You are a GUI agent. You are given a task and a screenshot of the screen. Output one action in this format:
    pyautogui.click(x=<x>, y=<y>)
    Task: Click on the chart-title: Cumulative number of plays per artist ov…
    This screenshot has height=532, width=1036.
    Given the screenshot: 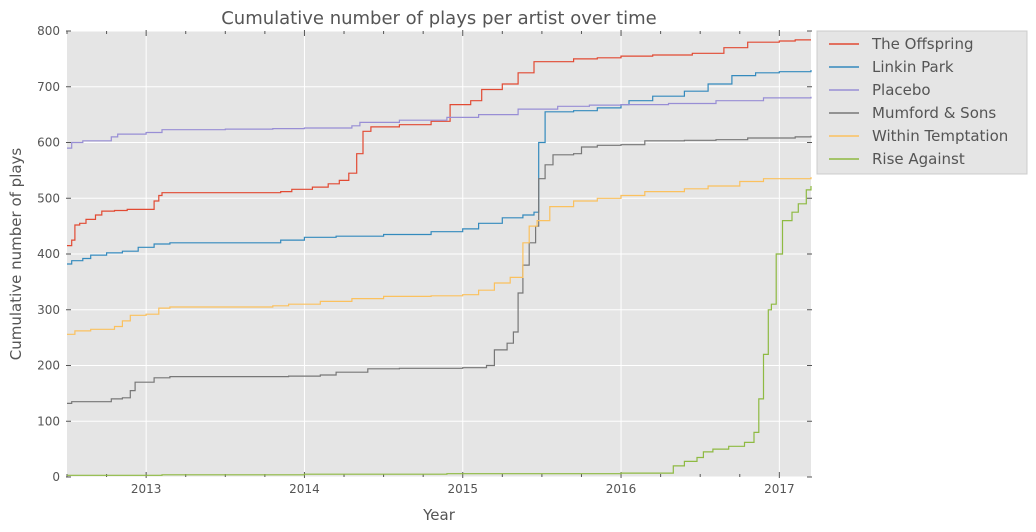 What is the action you would take?
    pyautogui.click(x=439, y=18)
    